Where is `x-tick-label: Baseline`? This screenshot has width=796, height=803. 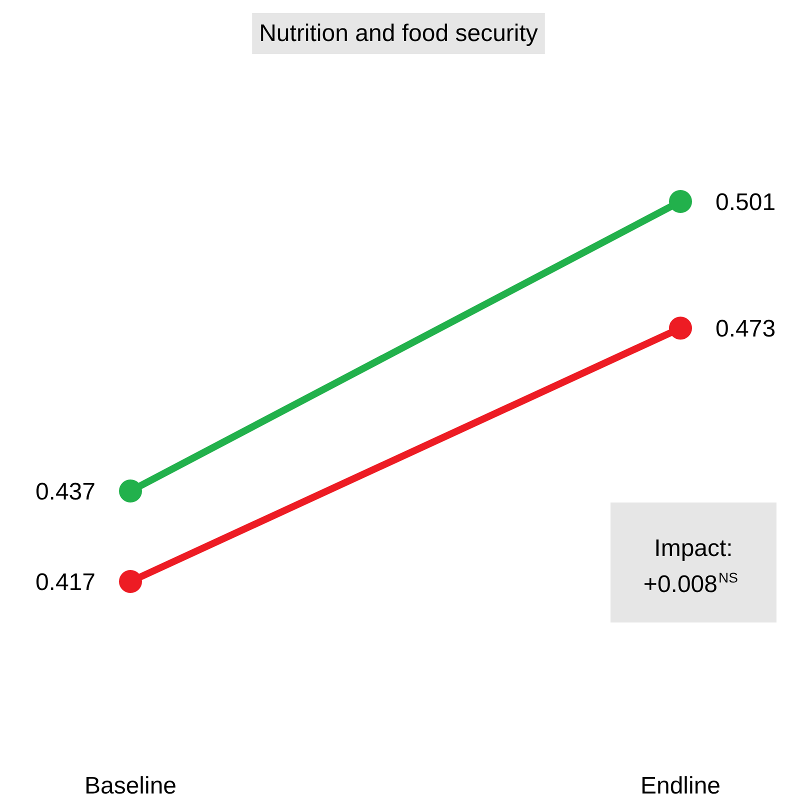
x-tick-label: Baseline is located at coordinates (130, 786).